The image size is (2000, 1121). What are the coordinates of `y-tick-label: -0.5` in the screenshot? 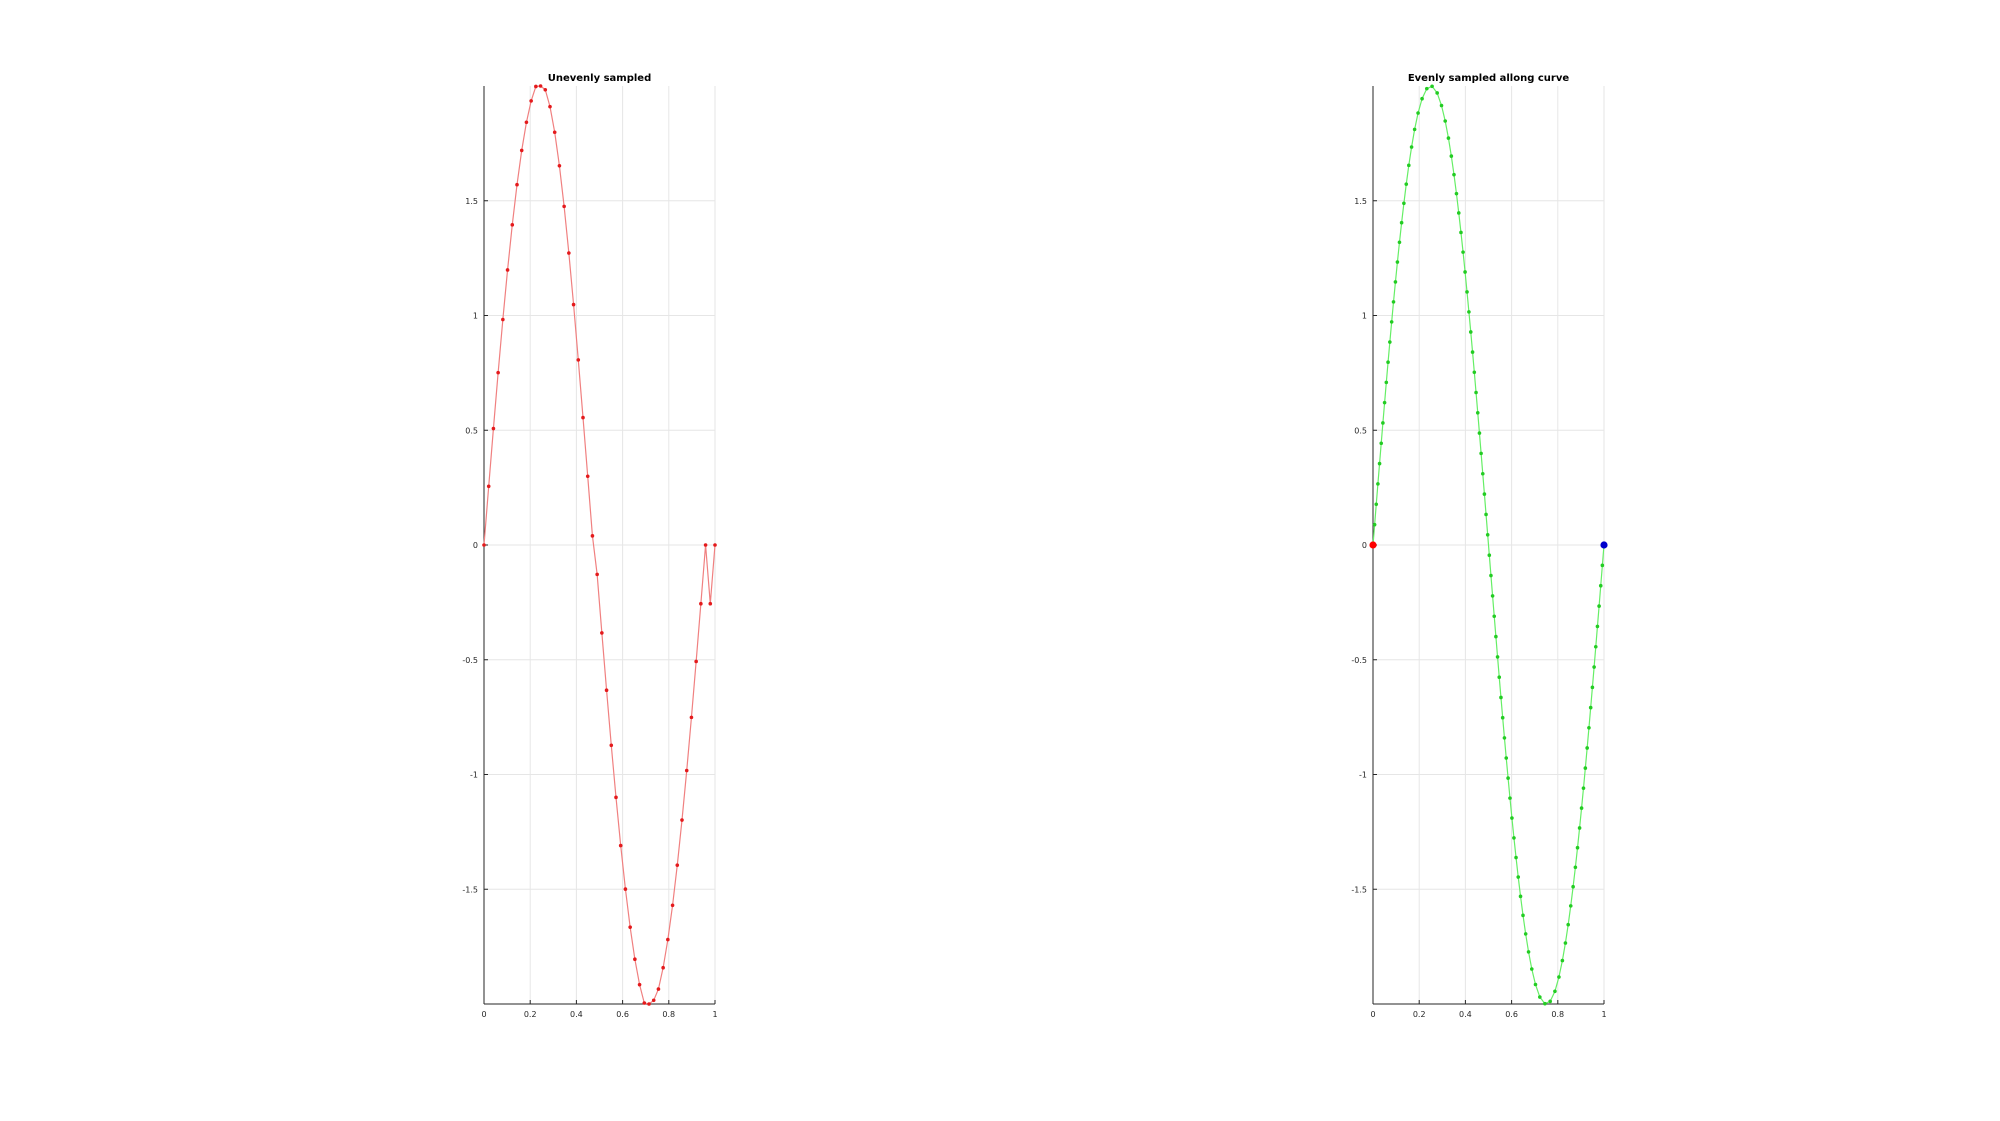 It's located at (470, 660).